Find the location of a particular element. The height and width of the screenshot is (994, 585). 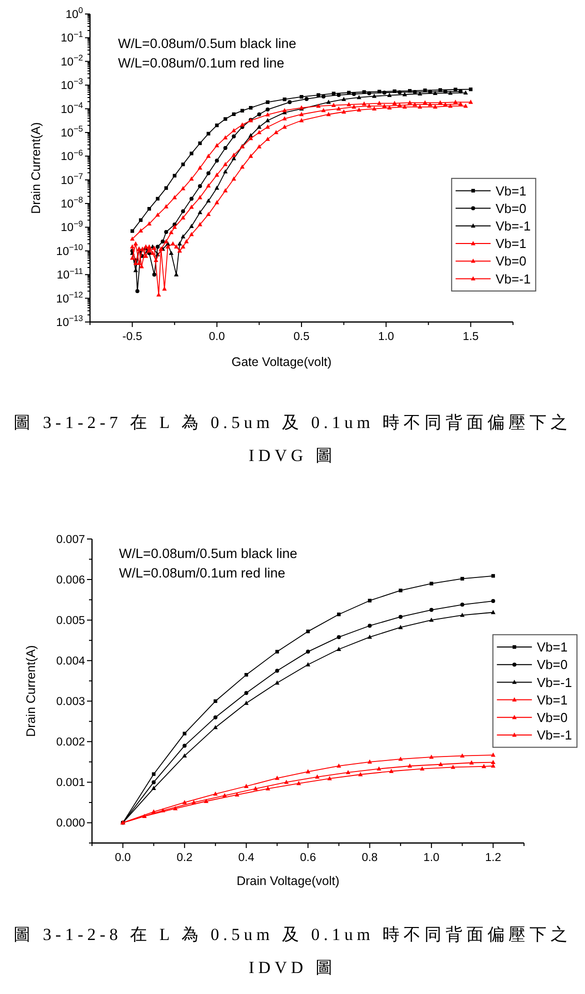

y-tick-label: 10$^{−12}$ is located at coordinates (69, 298).